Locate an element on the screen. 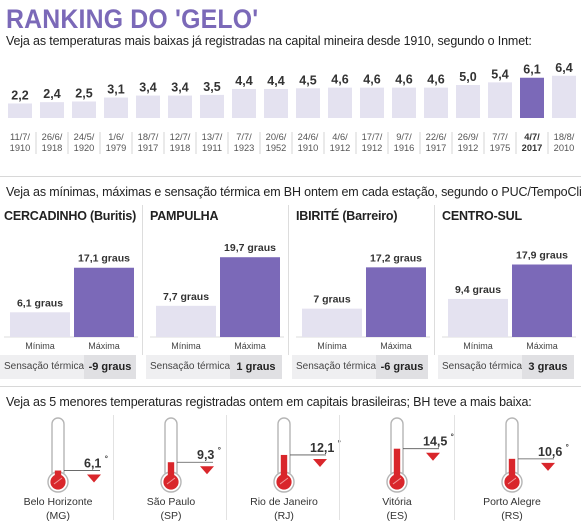  ranking-bar-value: 2,5 is located at coordinates (83, 94).